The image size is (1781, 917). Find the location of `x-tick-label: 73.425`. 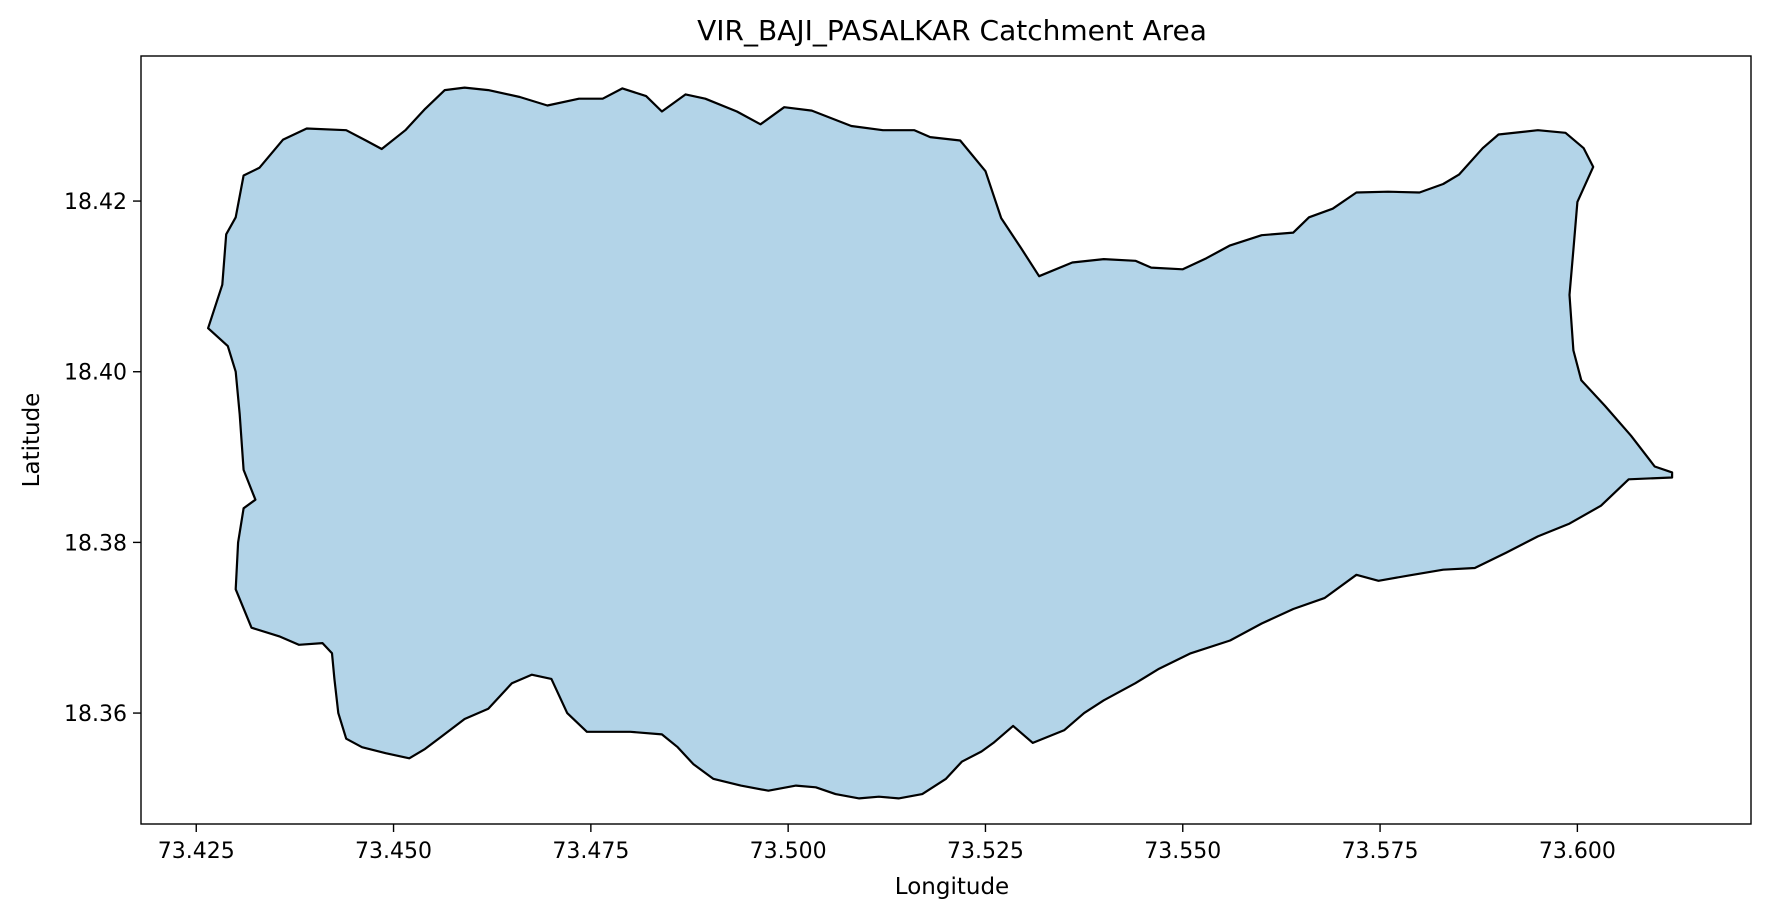

x-tick-label: 73.425 is located at coordinates (196, 851).